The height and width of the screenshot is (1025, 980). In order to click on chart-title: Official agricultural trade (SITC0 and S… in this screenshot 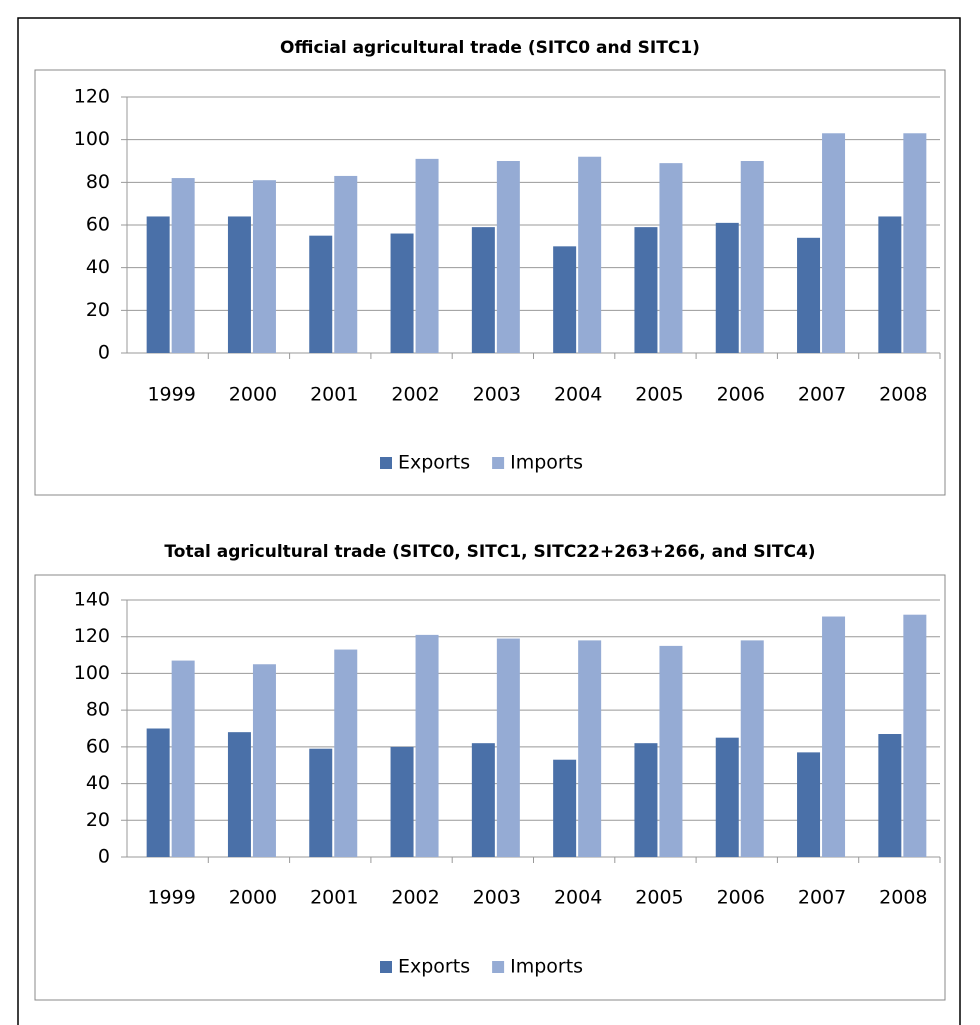, I will do `click(490, 48)`.